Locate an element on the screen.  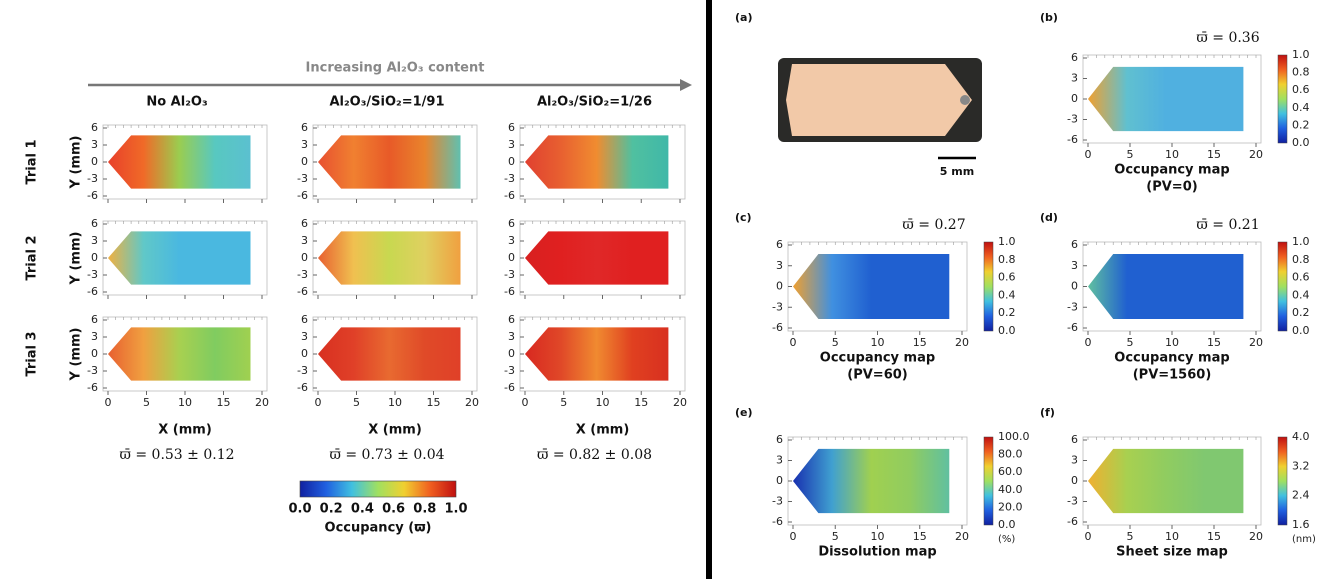
arrow-label: Increasing Al₂O₃ content is located at coordinates (395, 68).